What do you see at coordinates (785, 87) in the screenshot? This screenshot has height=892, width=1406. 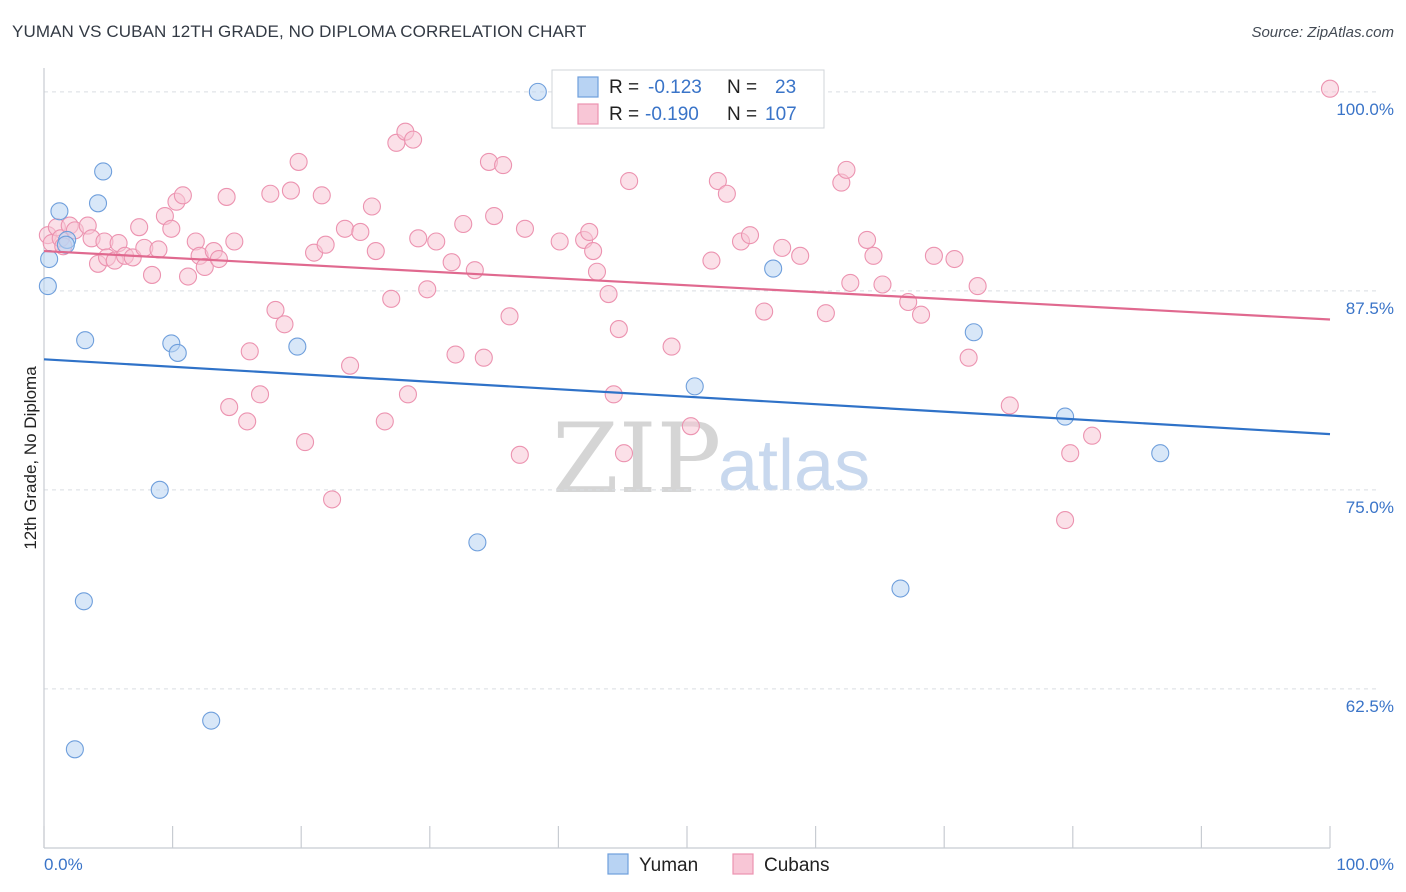 I see `legend-yuman-n-value: 23` at bounding box center [785, 87].